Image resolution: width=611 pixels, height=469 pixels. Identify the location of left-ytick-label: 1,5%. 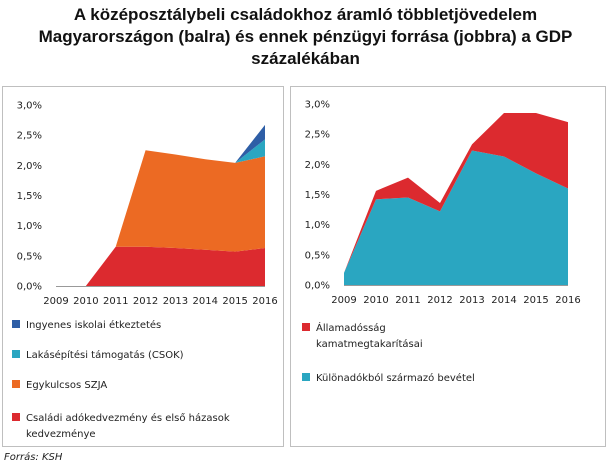
(29, 196).